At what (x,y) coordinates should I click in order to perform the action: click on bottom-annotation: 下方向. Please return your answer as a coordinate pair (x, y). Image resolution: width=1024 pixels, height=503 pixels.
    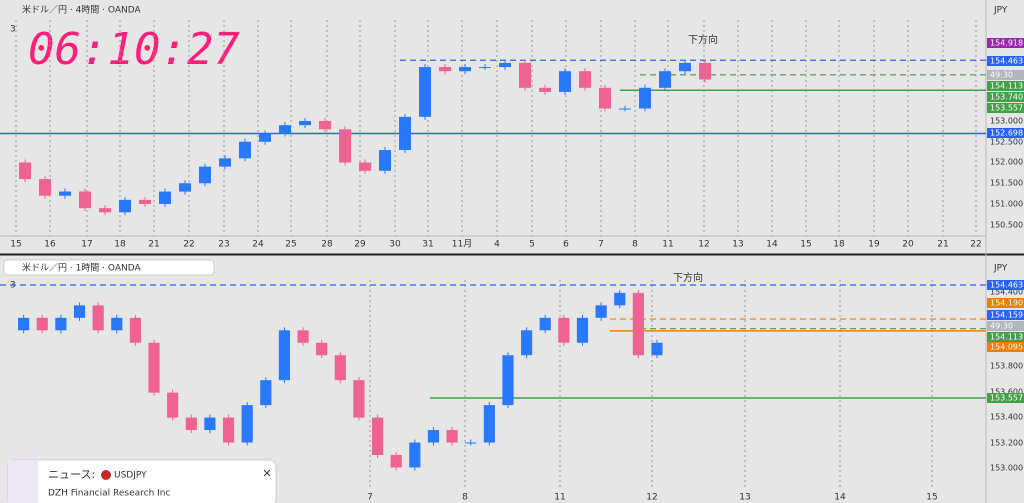
    Looking at the image, I should click on (688, 277).